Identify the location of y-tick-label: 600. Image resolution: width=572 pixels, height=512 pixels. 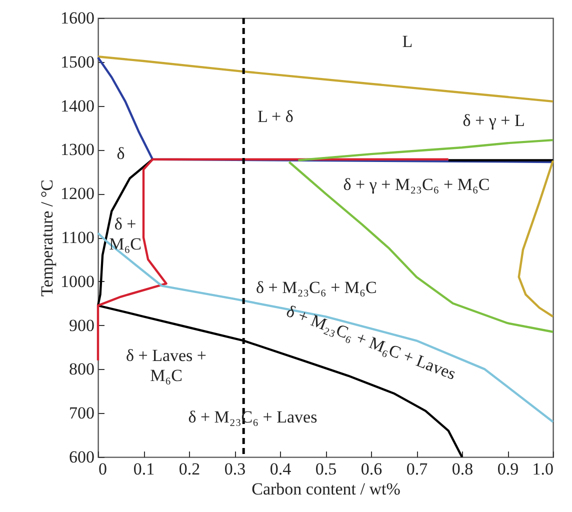
(81, 457).